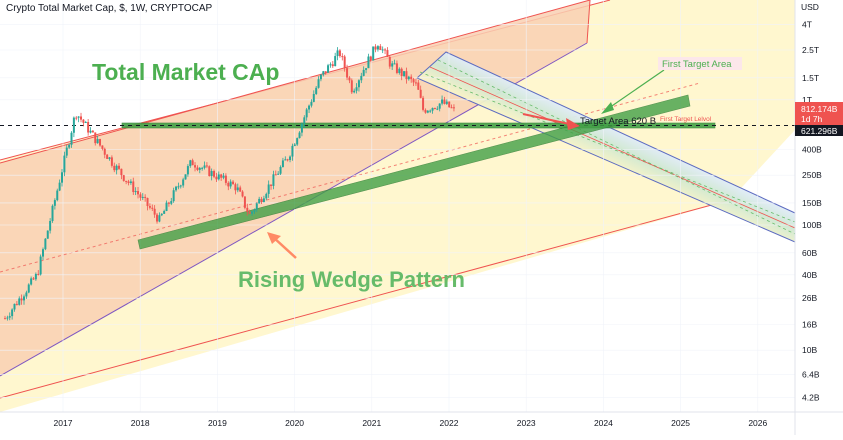  What do you see at coordinates (618, 121) in the screenshot?
I see `annotation-target-area: Target Area 620 B` at bounding box center [618, 121].